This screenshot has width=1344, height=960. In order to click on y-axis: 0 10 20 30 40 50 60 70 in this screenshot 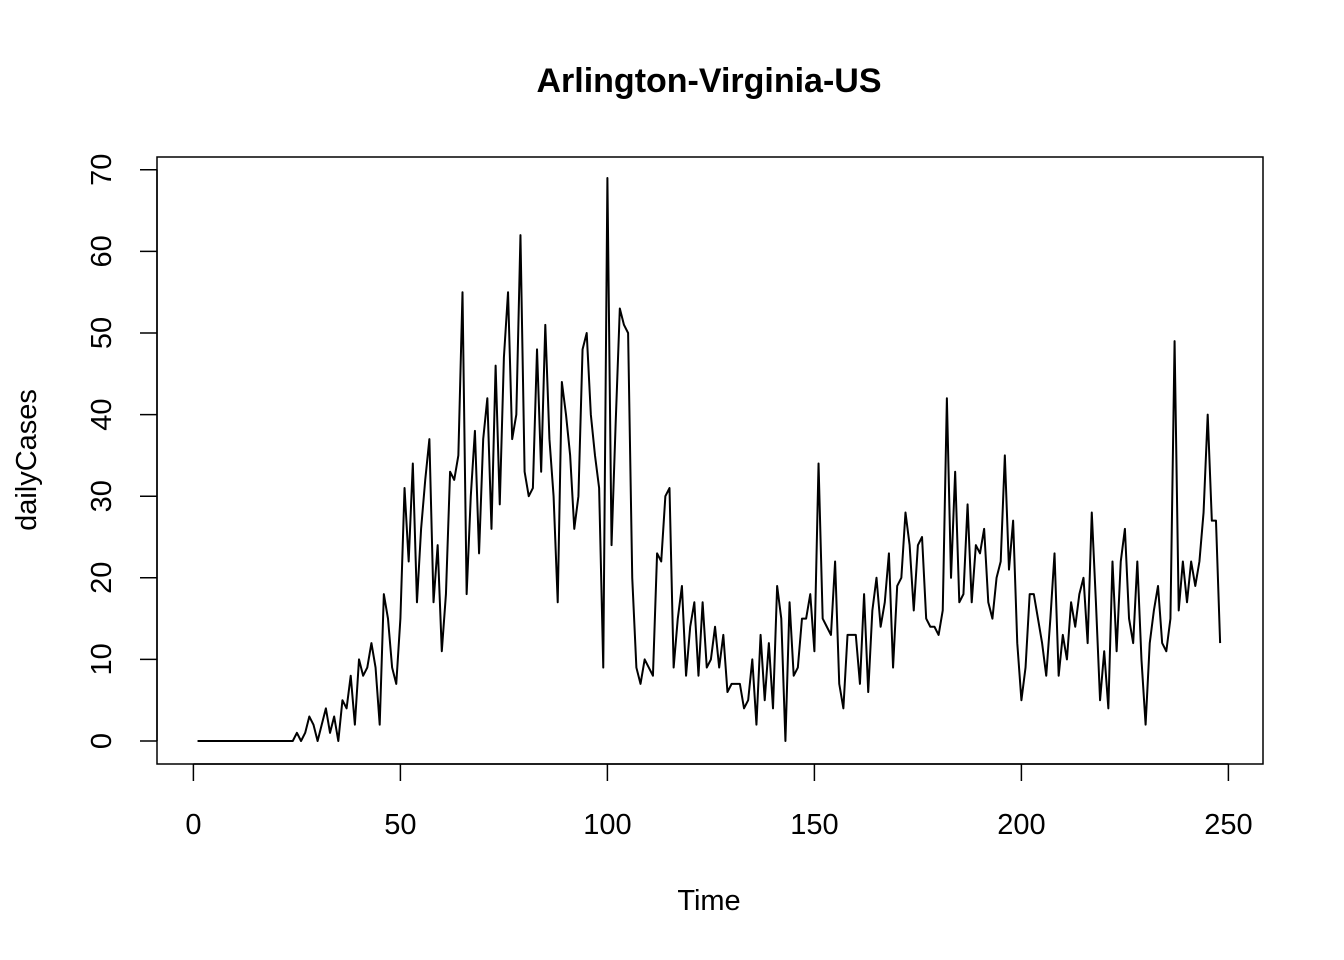, I will do `click(122, 451)`.